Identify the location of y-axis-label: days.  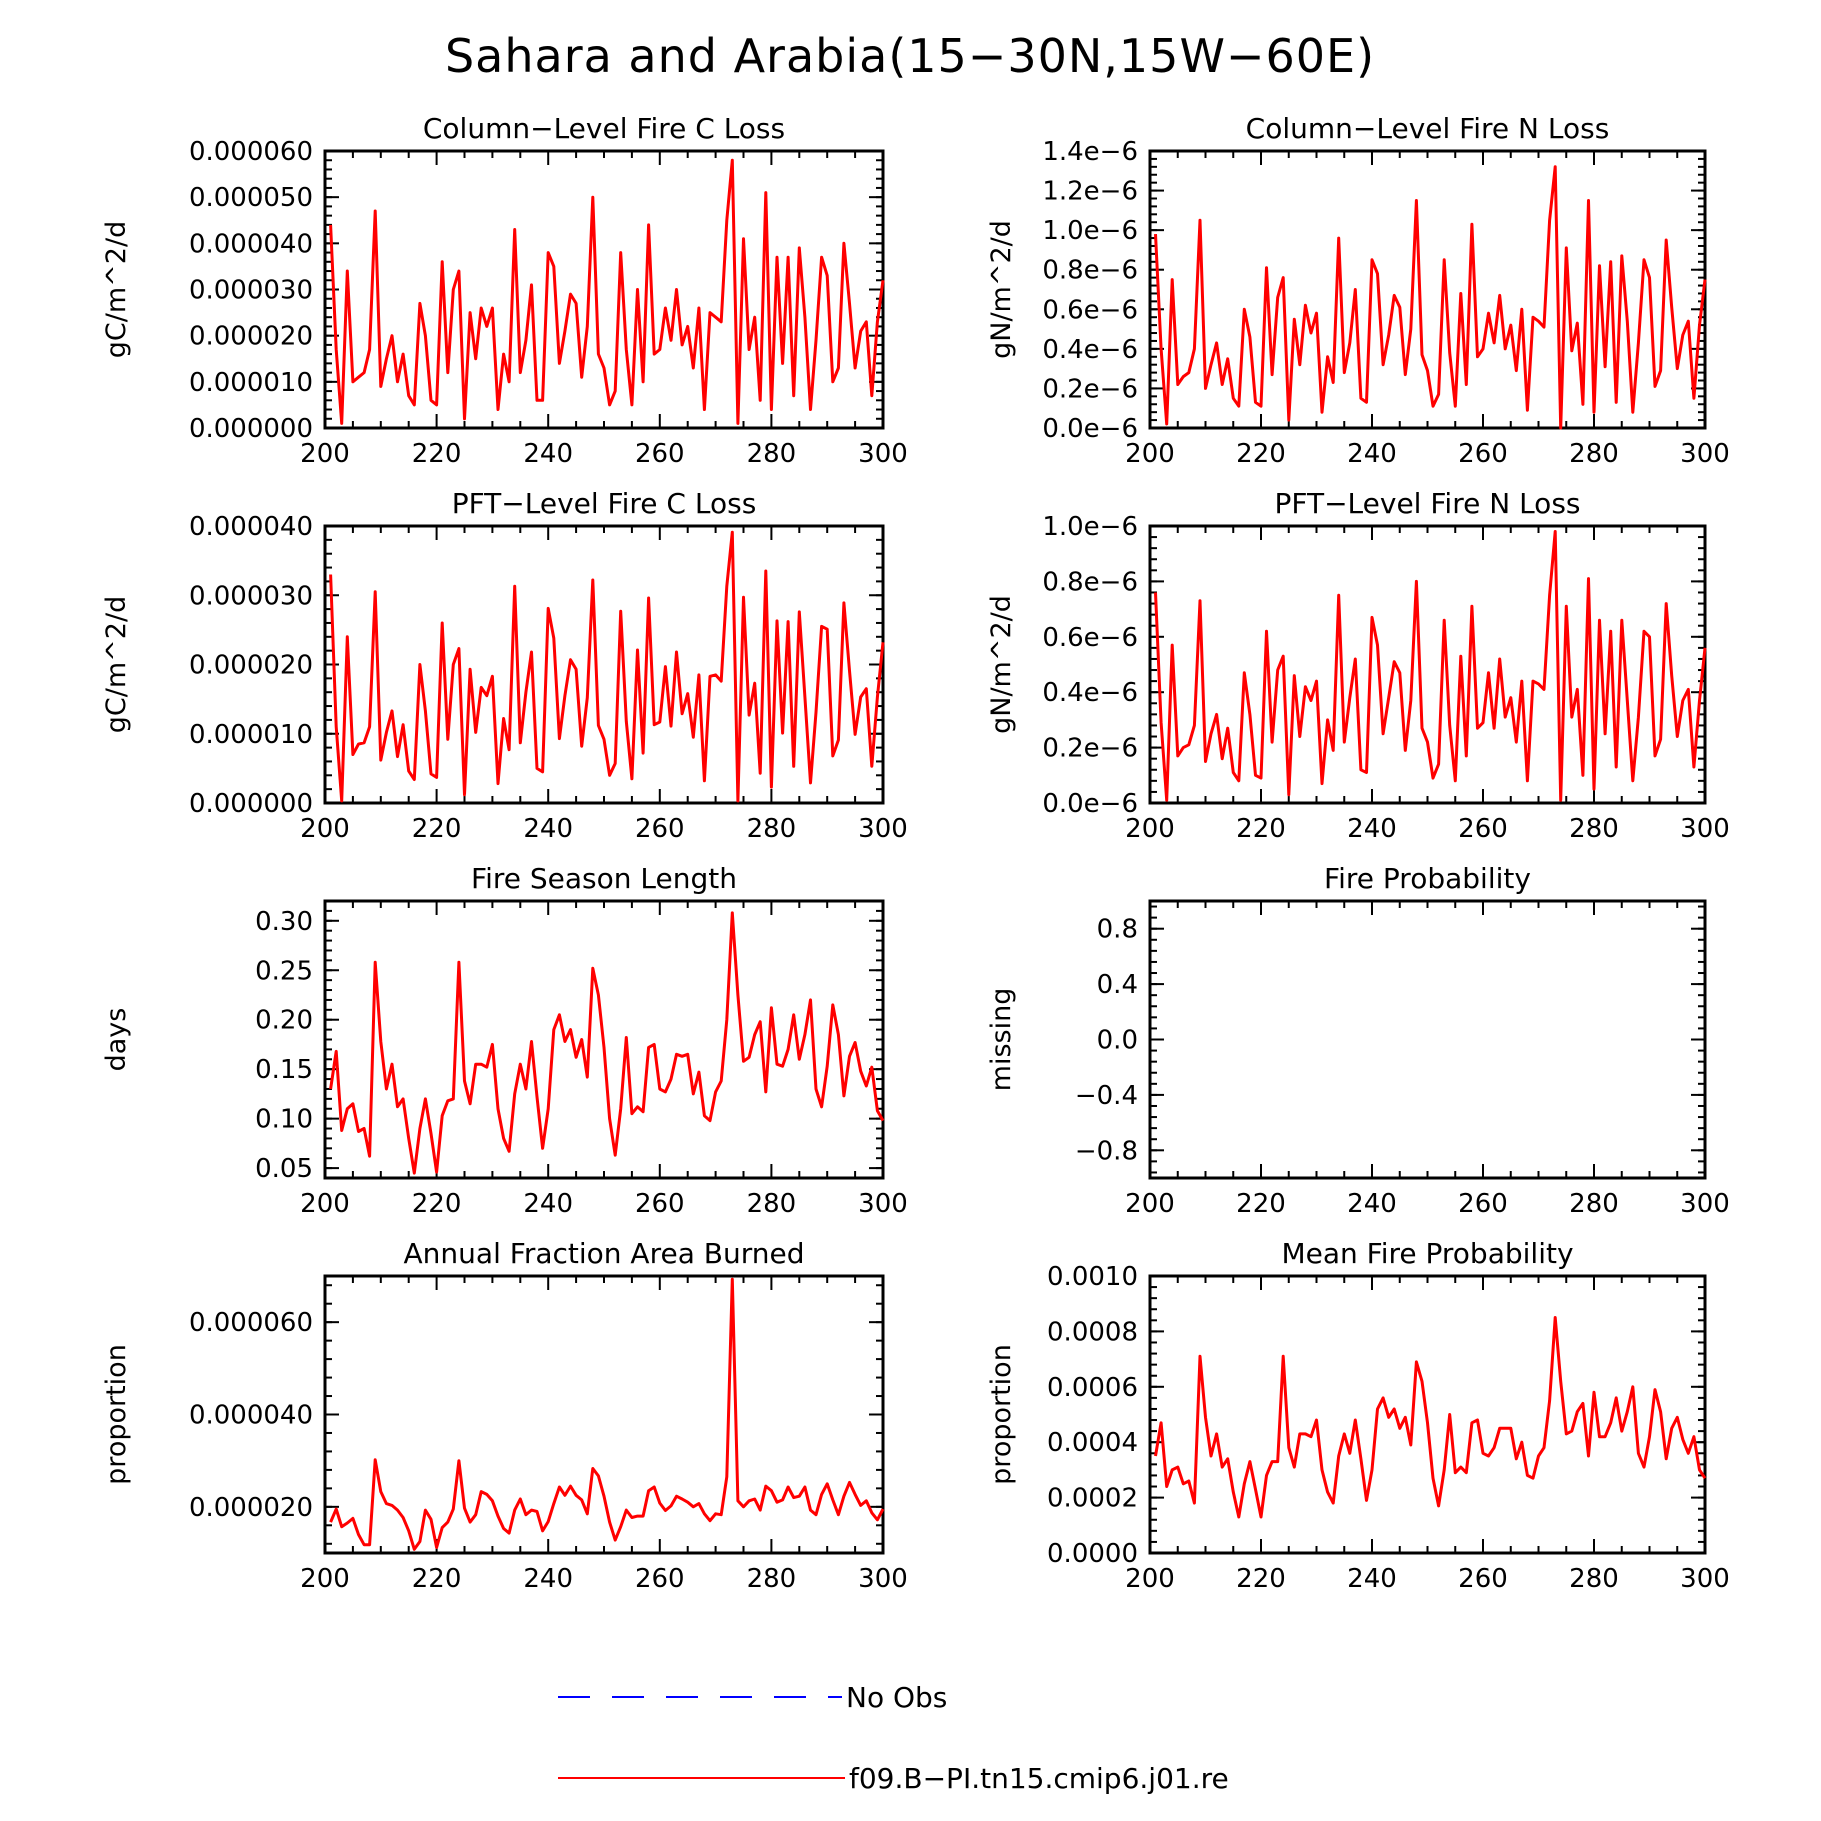
(116, 1040).